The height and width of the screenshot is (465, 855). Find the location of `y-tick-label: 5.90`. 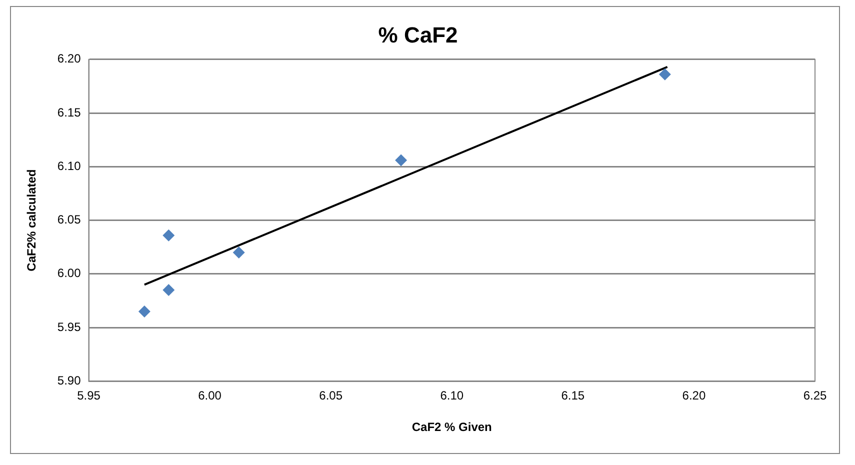

y-tick-label: 5.90 is located at coordinates (69, 381).